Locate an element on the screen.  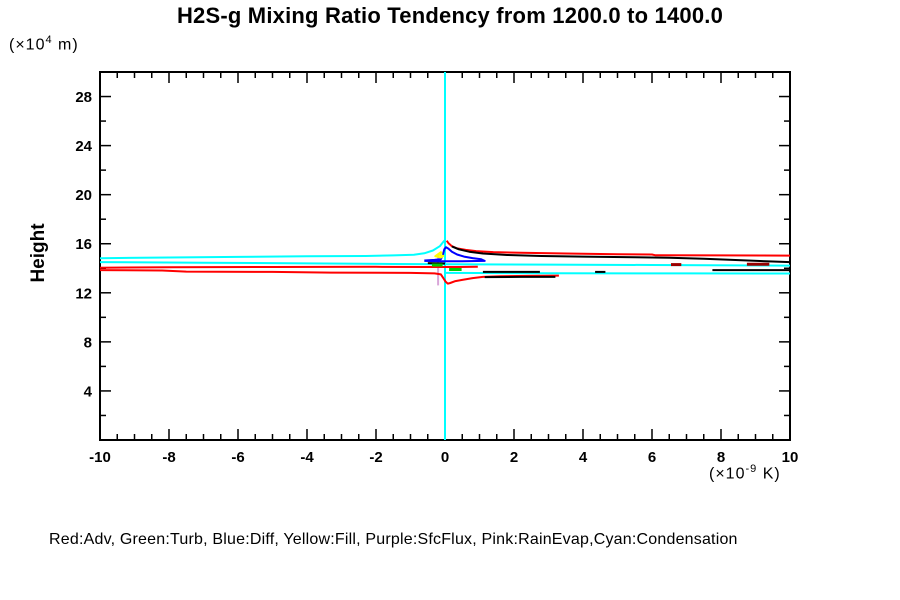
x-tick-label: 2 is located at coordinates (514, 457).